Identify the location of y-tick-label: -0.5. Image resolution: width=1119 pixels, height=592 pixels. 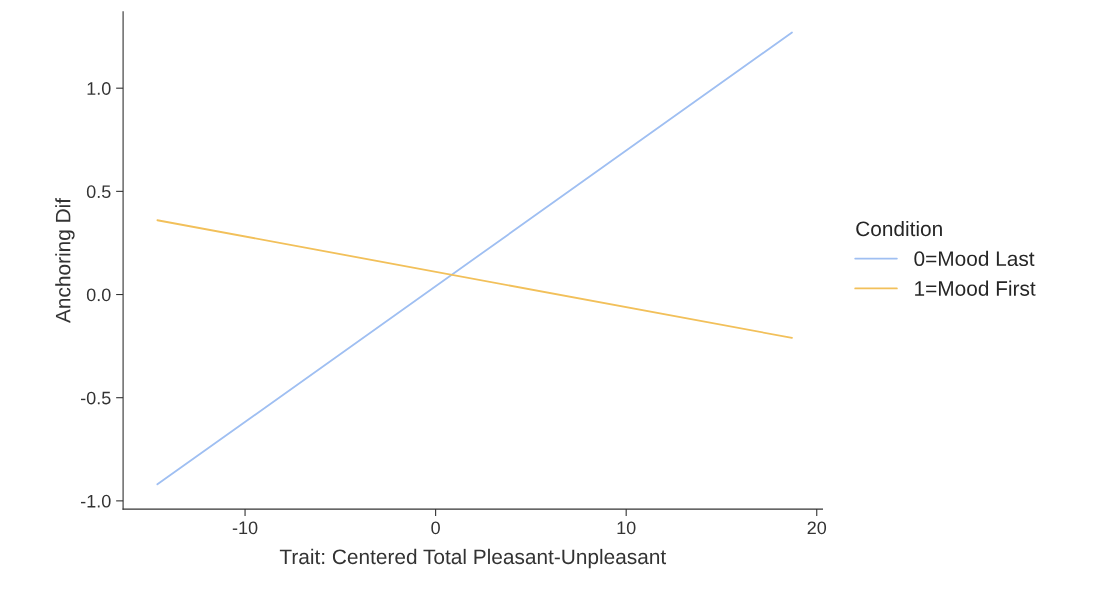
(95, 398).